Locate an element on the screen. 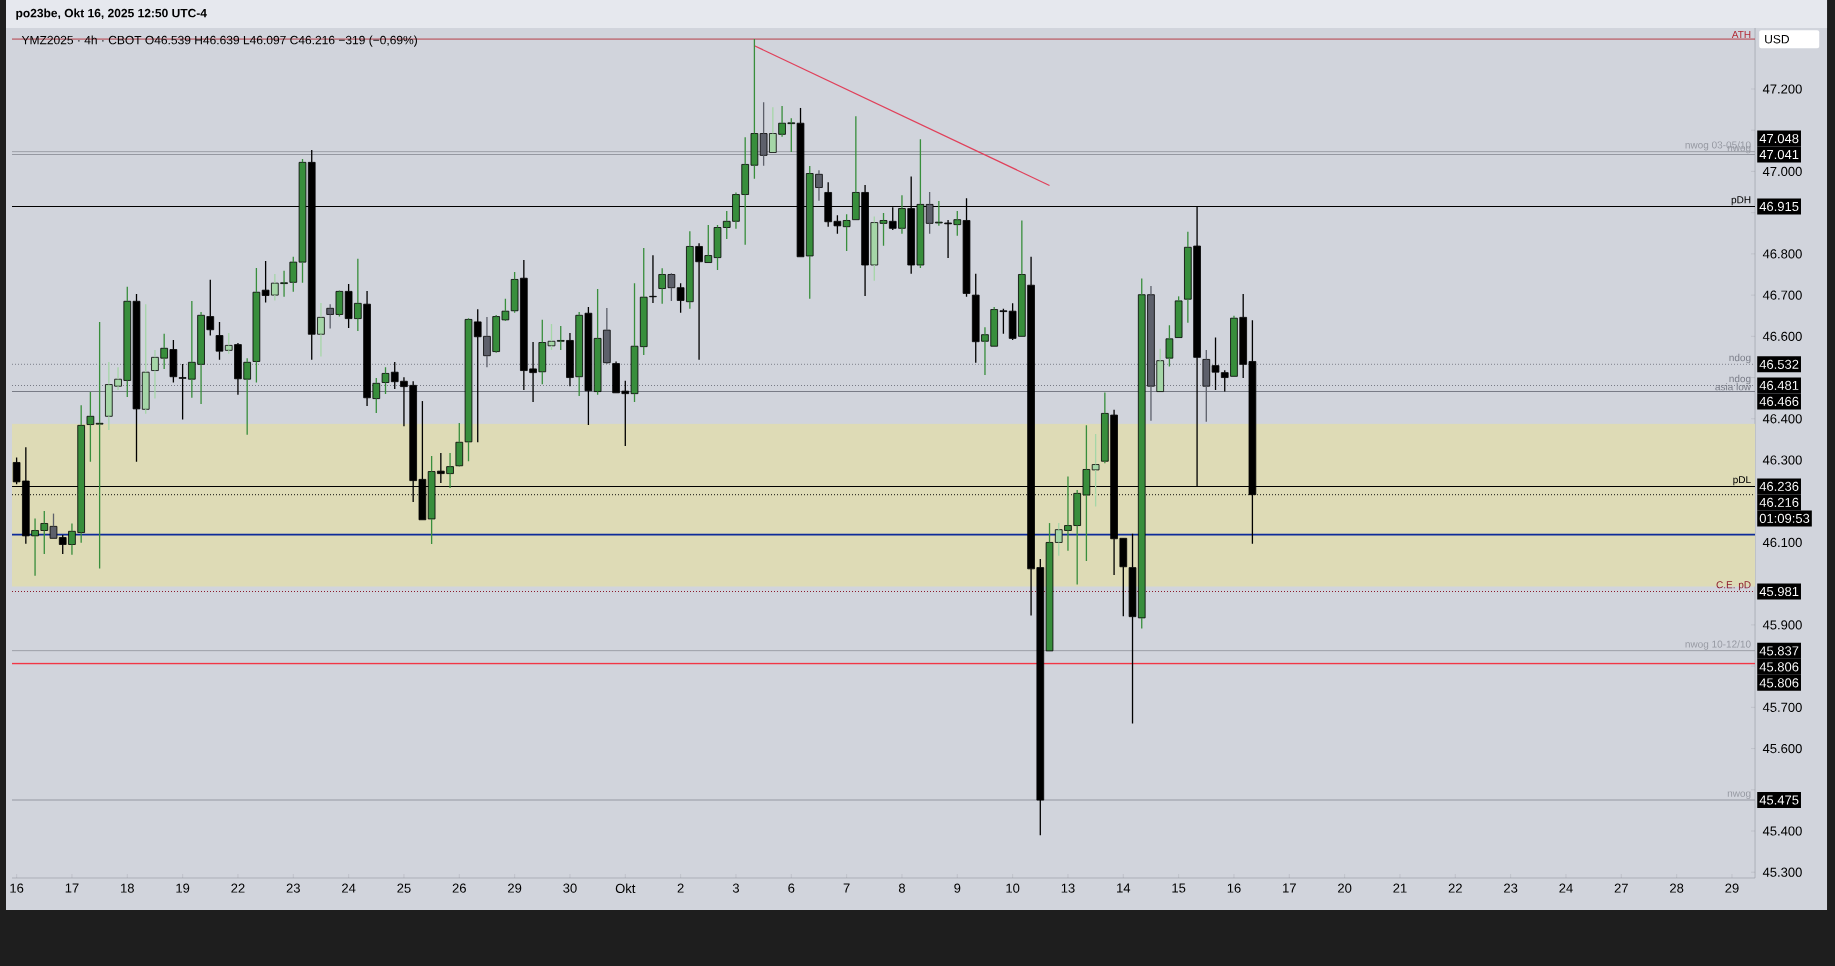 This screenshot has height=966, width=1835. y-tick-label: 47.000 is located at coordinates (1782, 171).